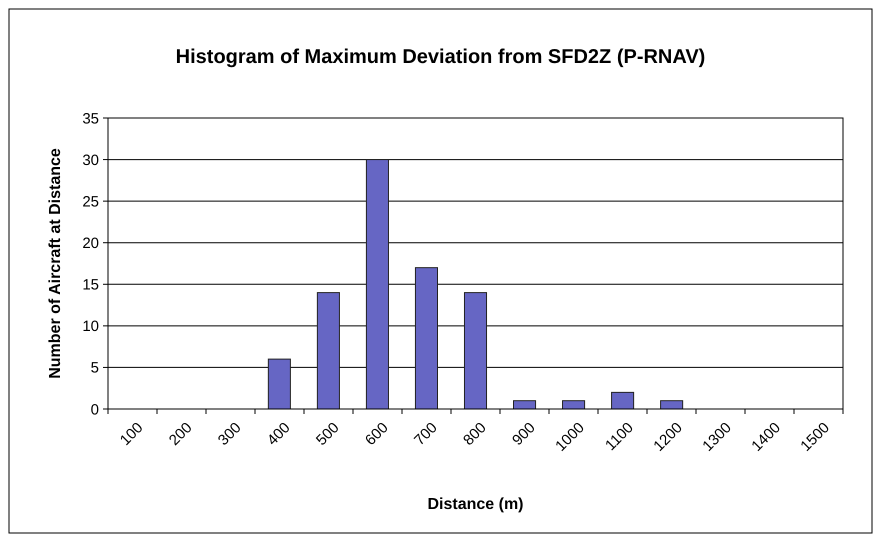 Image resolution: width=881 pixels, height=542 pixels. Describe the element at coordinates (441, 57) in the screenshot. I see `chart-title: Histogram of Maximum Deviation from SFD2Z (P-RNAV)` at that location.